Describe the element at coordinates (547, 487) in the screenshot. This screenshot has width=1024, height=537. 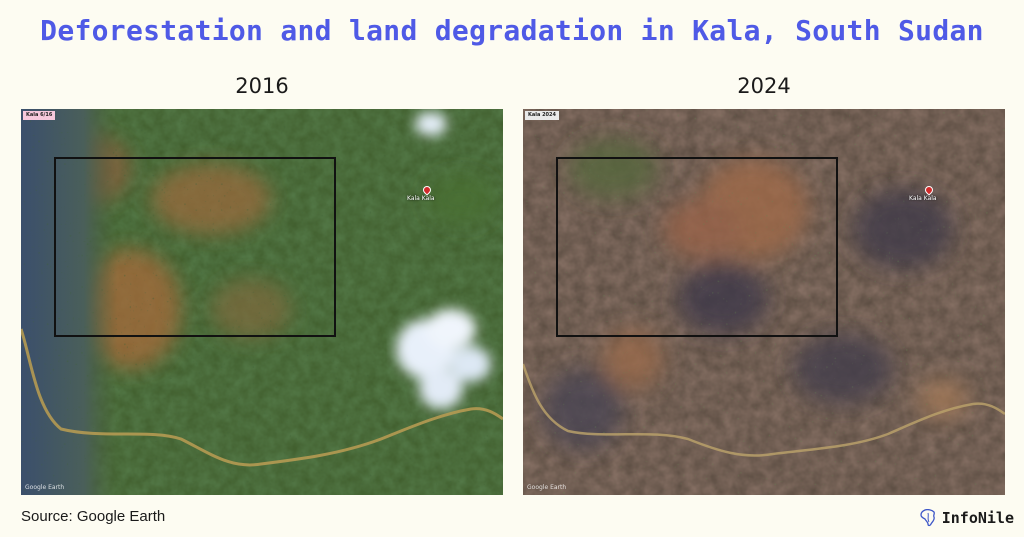
I see `google-earth-watermark-2024: Google Earth` at that location.